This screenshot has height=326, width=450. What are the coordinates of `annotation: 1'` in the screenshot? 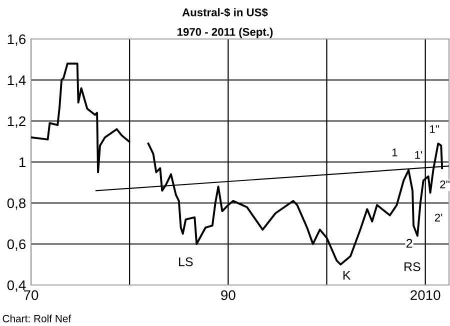 It's located at (418, 155).